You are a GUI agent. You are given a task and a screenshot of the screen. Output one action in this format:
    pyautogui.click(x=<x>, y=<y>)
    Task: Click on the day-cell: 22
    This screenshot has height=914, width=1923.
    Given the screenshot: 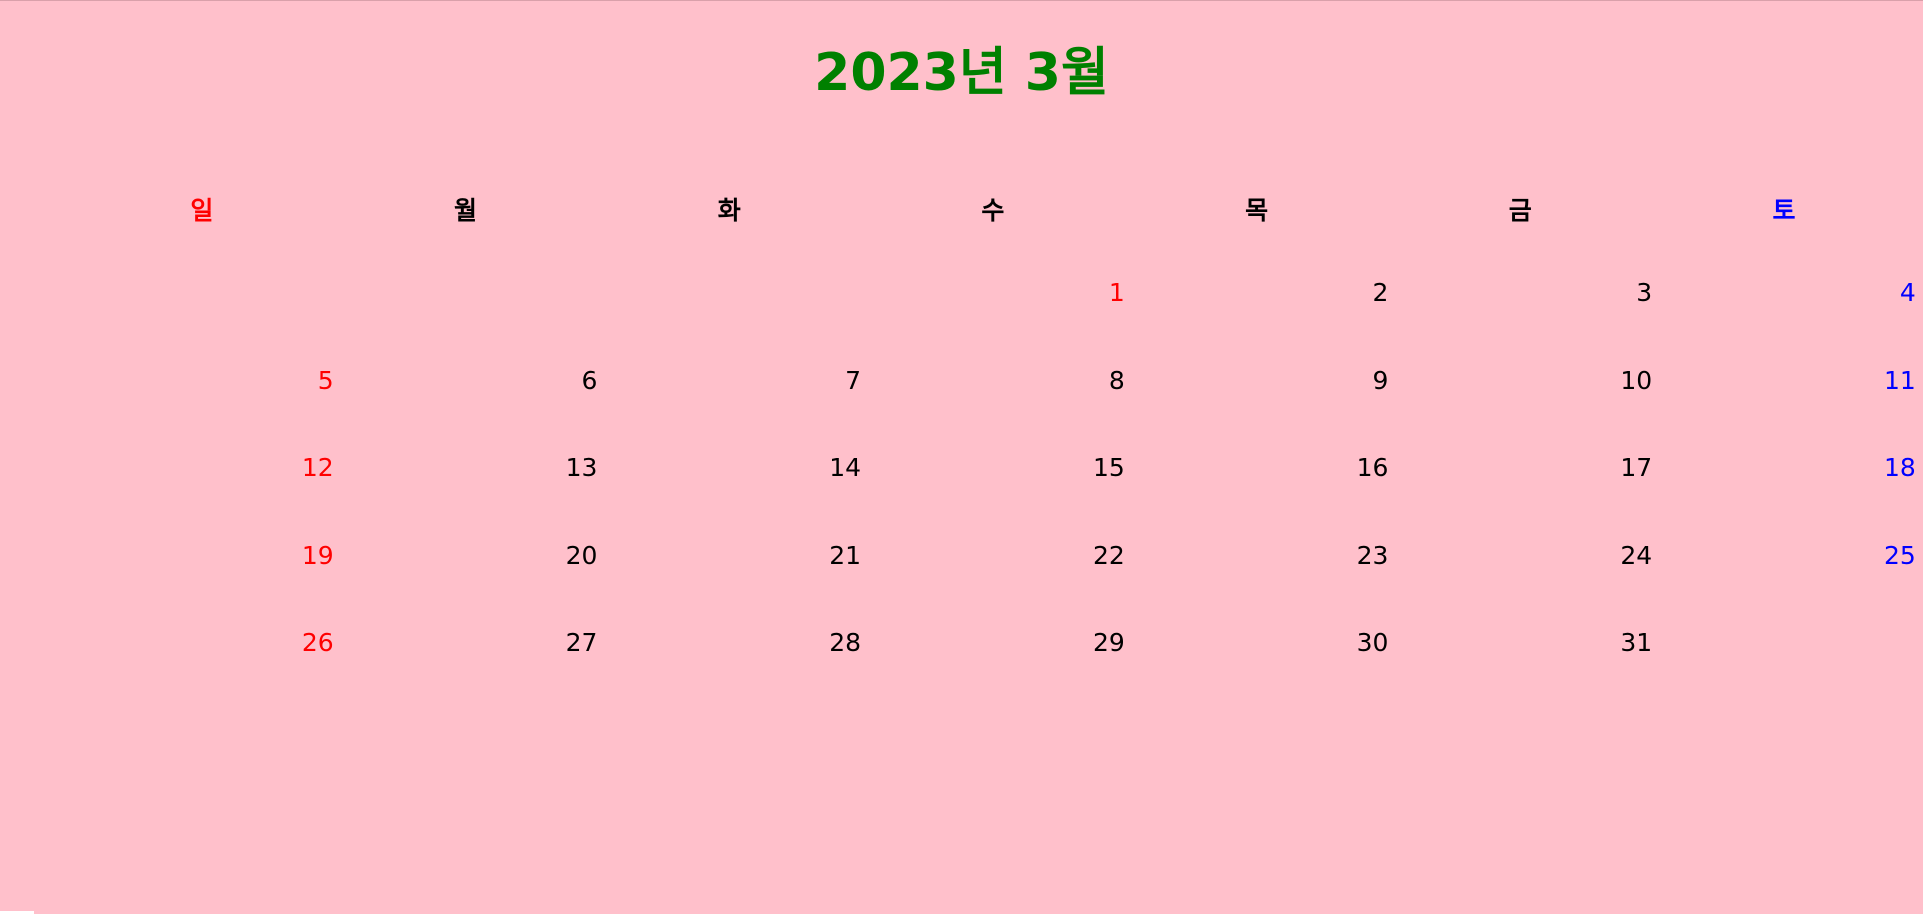 What is the action you would take?
    pyautogui.click(x=1108, y=555)
    